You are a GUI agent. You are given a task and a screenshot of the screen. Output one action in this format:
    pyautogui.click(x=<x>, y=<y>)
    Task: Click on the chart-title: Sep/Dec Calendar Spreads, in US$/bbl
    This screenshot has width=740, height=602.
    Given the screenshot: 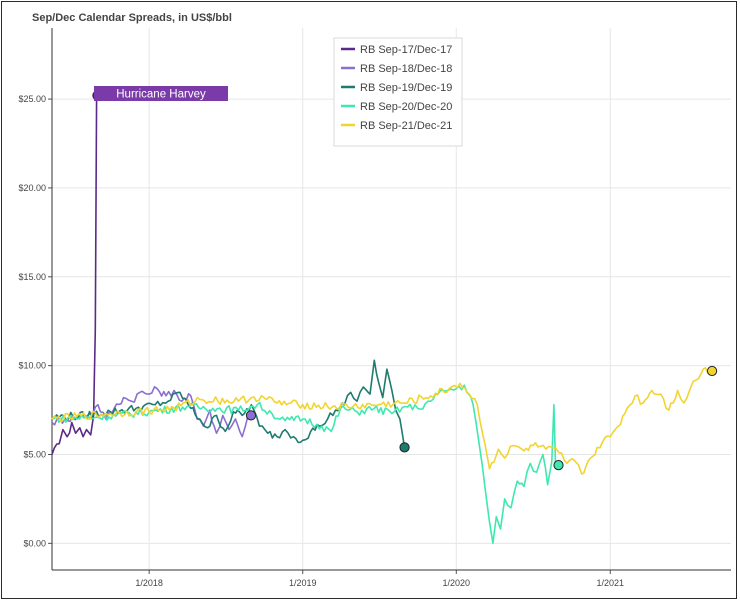 What is the action you would take?
    pyautogui.click(x=132, y=18)
    